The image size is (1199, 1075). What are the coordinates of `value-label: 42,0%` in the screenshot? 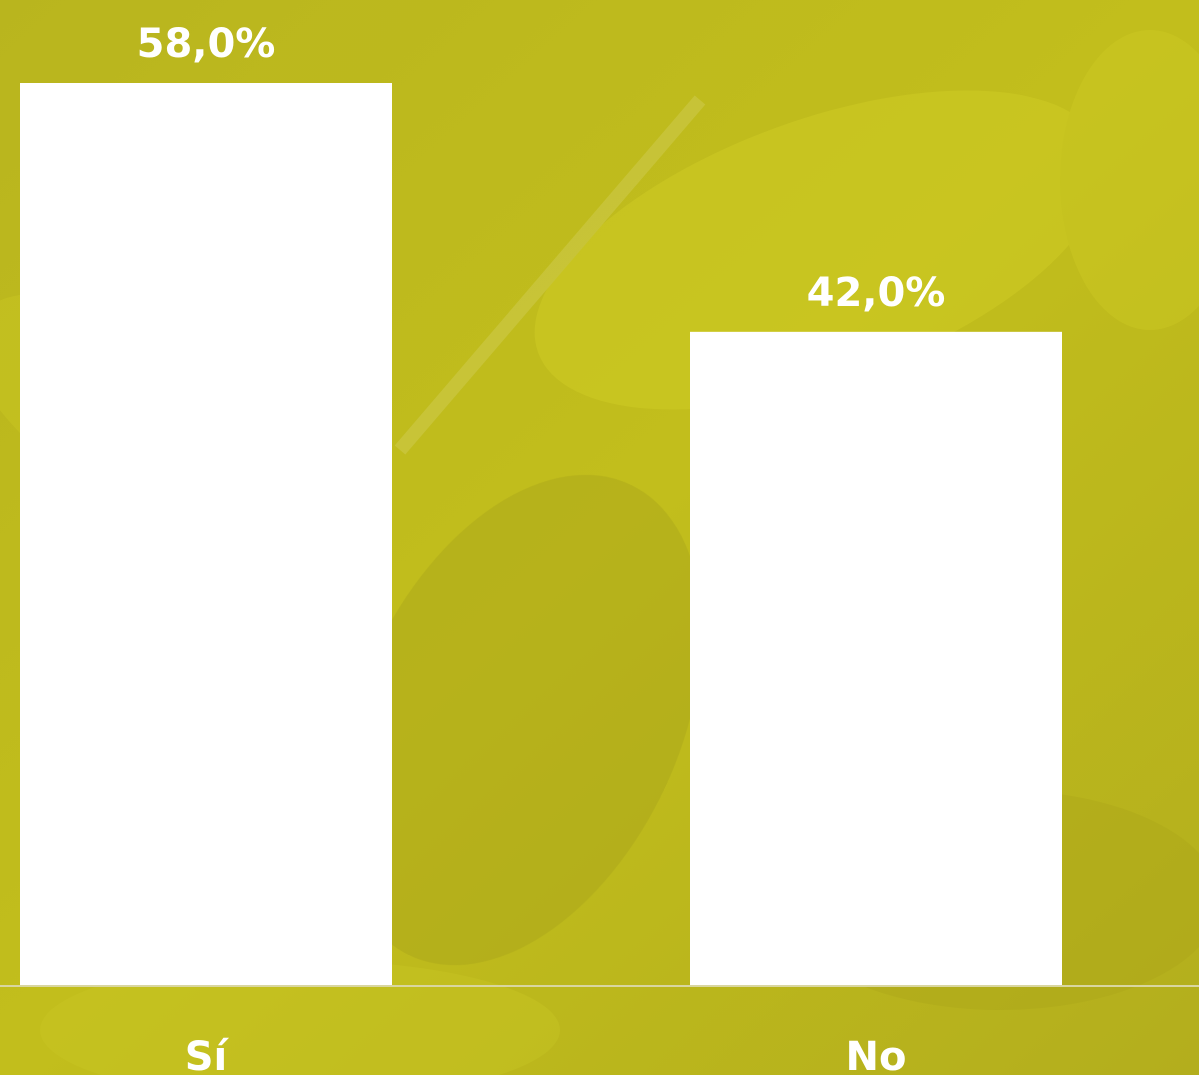 It's located at (876, 293).